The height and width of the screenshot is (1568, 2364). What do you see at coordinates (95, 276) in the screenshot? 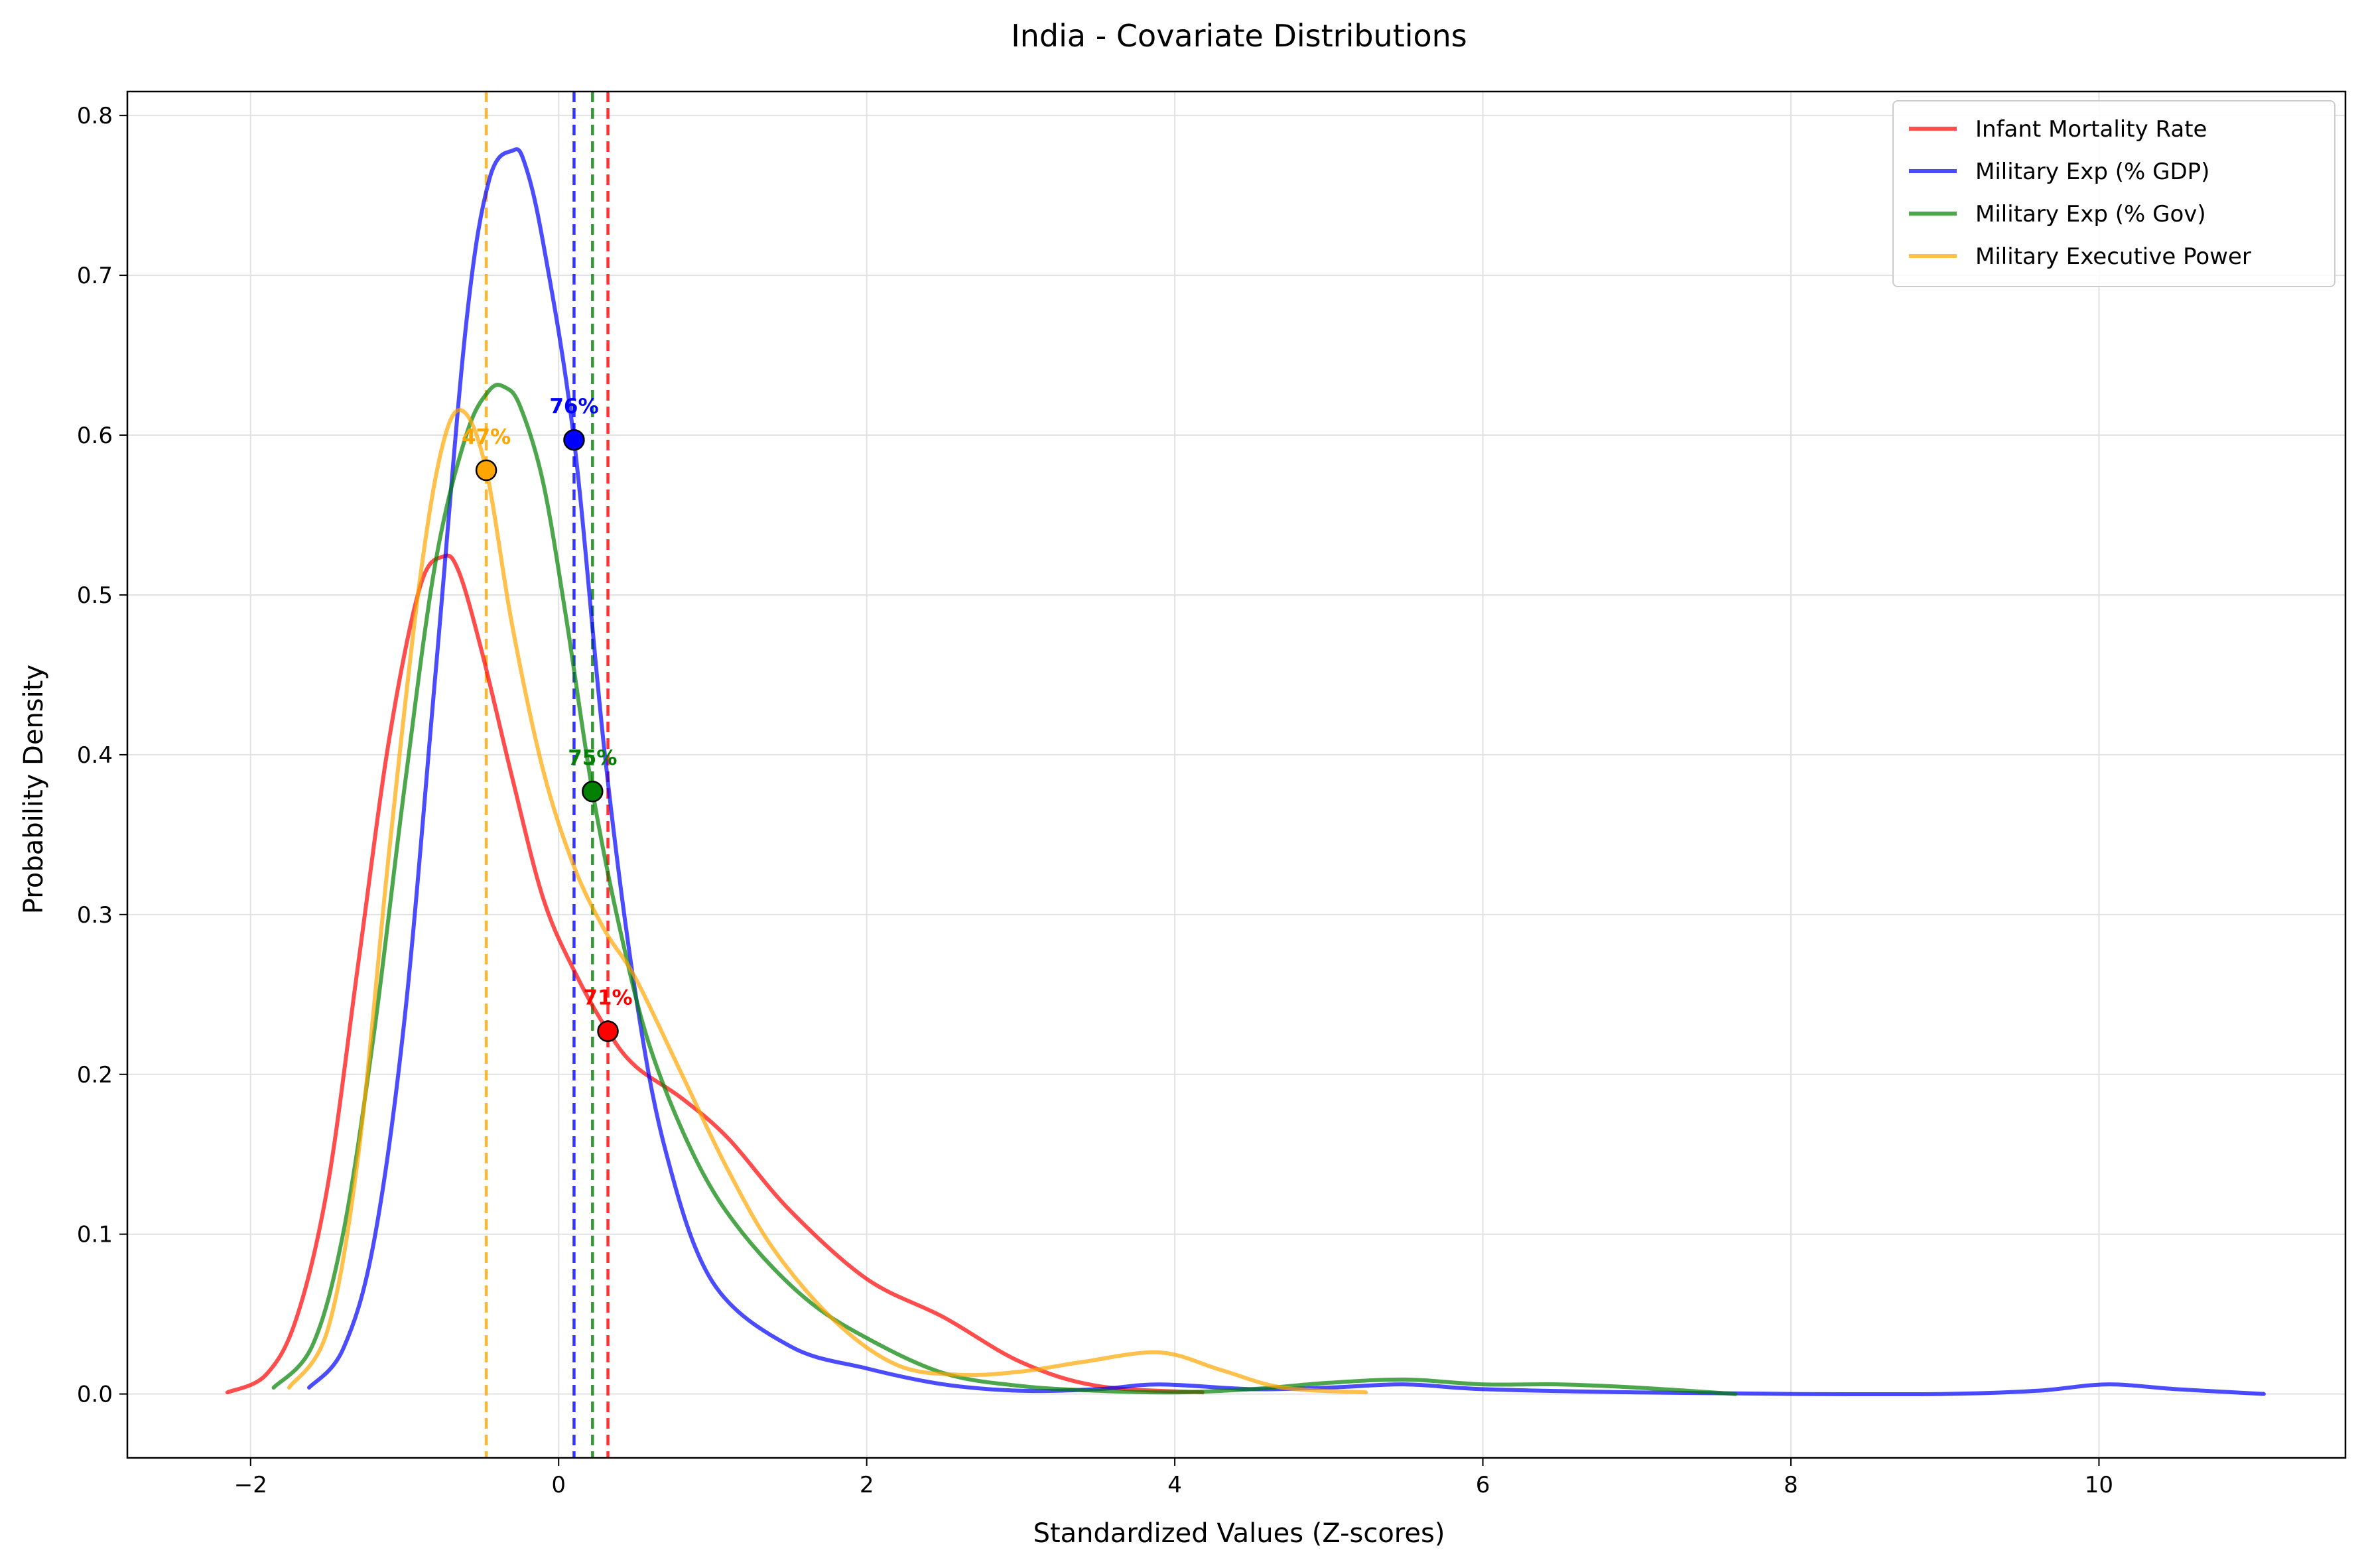
I see `y-tick-label: 0.7` at bounding box center [95, 276].